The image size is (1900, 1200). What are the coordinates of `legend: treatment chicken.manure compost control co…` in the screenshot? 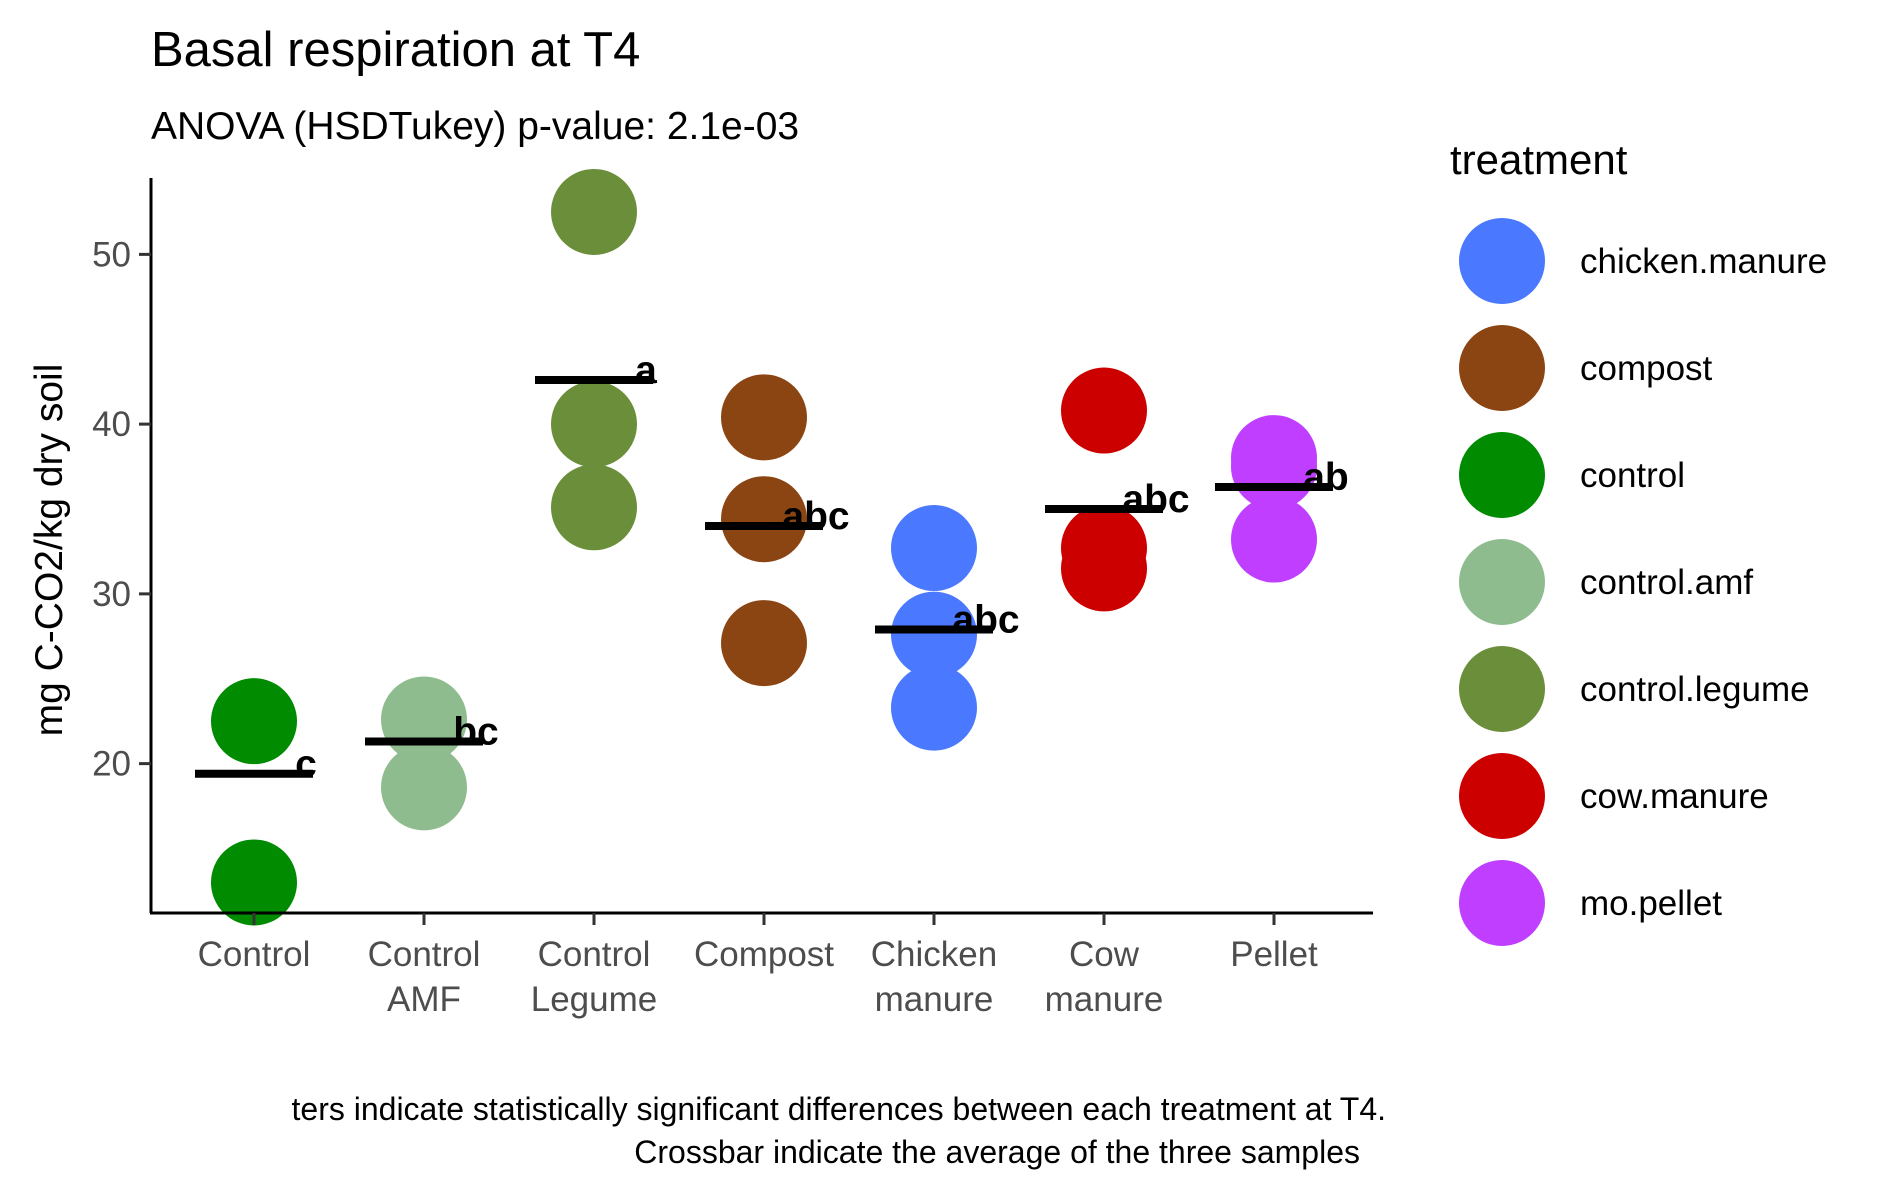 It's located at (1638, 541).